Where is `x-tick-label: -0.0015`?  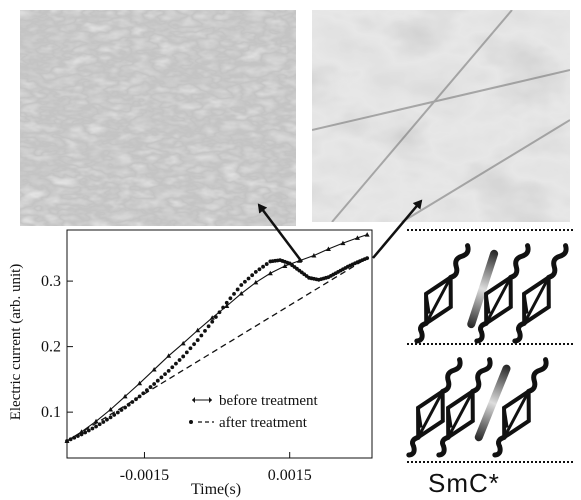
x-tick-label: -0.0015 is located at coordinates (144, 475).